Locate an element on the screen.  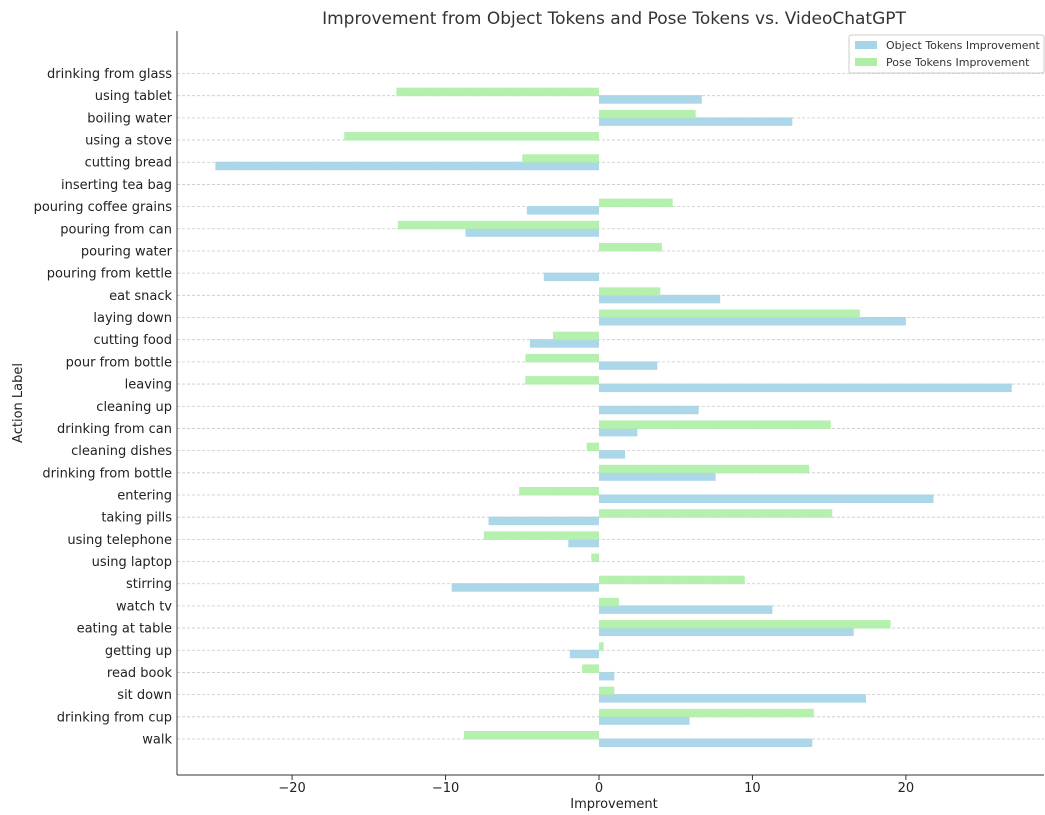
y-tick-label: using telephone is located at coordinates (119, 540).